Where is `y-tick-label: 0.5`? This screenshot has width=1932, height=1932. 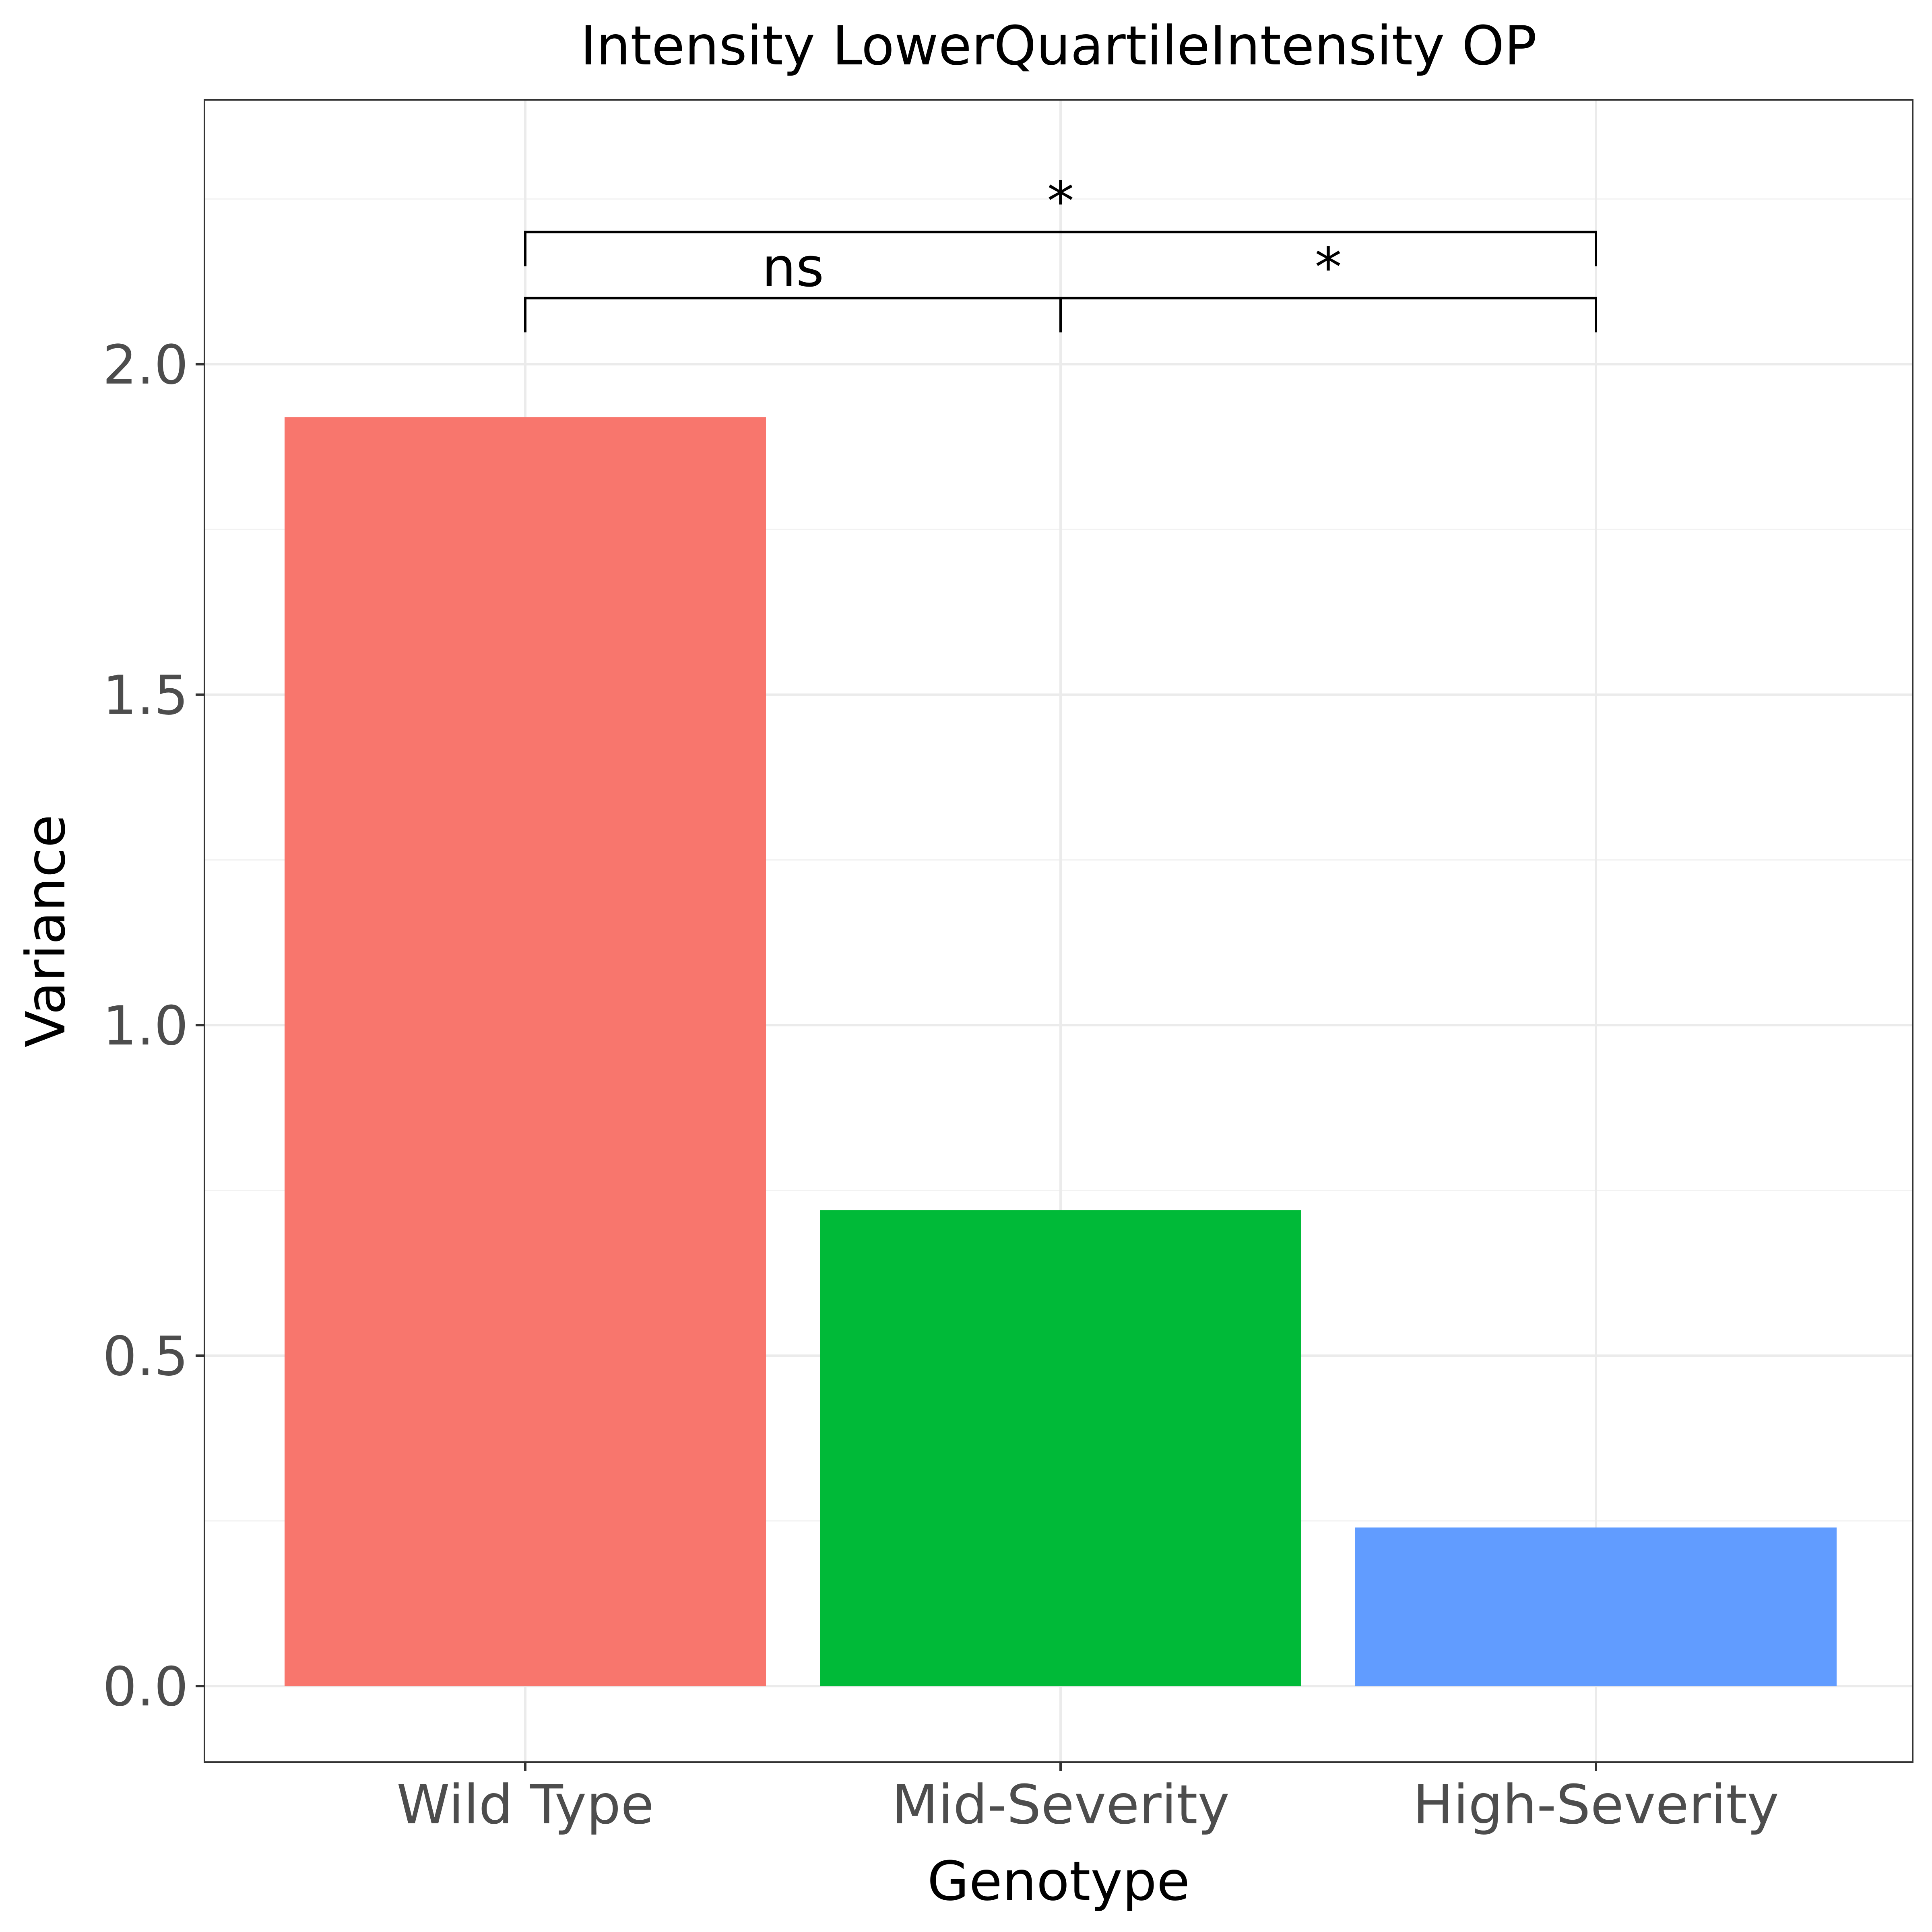 y-tick-label: 0.5 is located at coordinates (145, 1356).